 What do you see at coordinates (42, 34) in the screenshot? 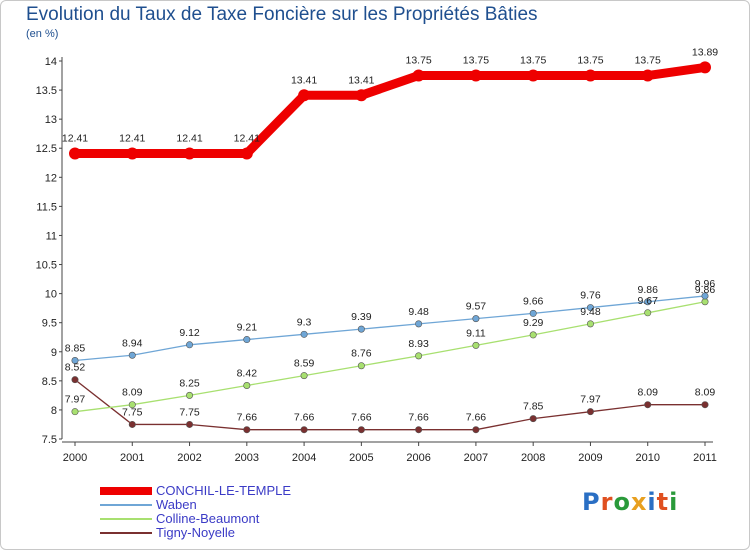
I see `chart-subtitle: (en %)` at bounding box center [42, 34].